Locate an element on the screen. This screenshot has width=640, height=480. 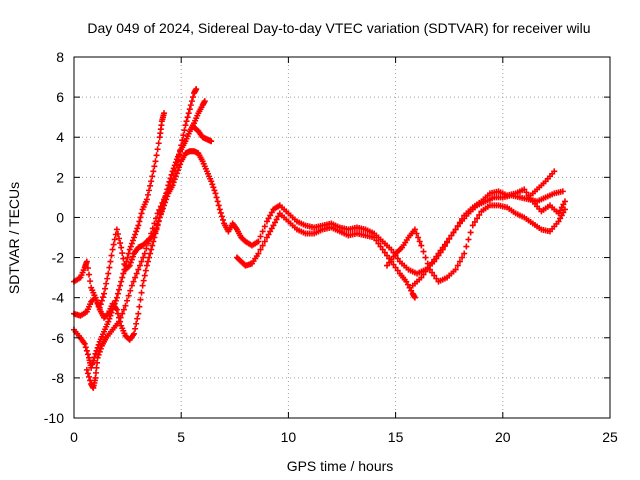
y-tick-label: -10 is located at coordinates (54, 418).